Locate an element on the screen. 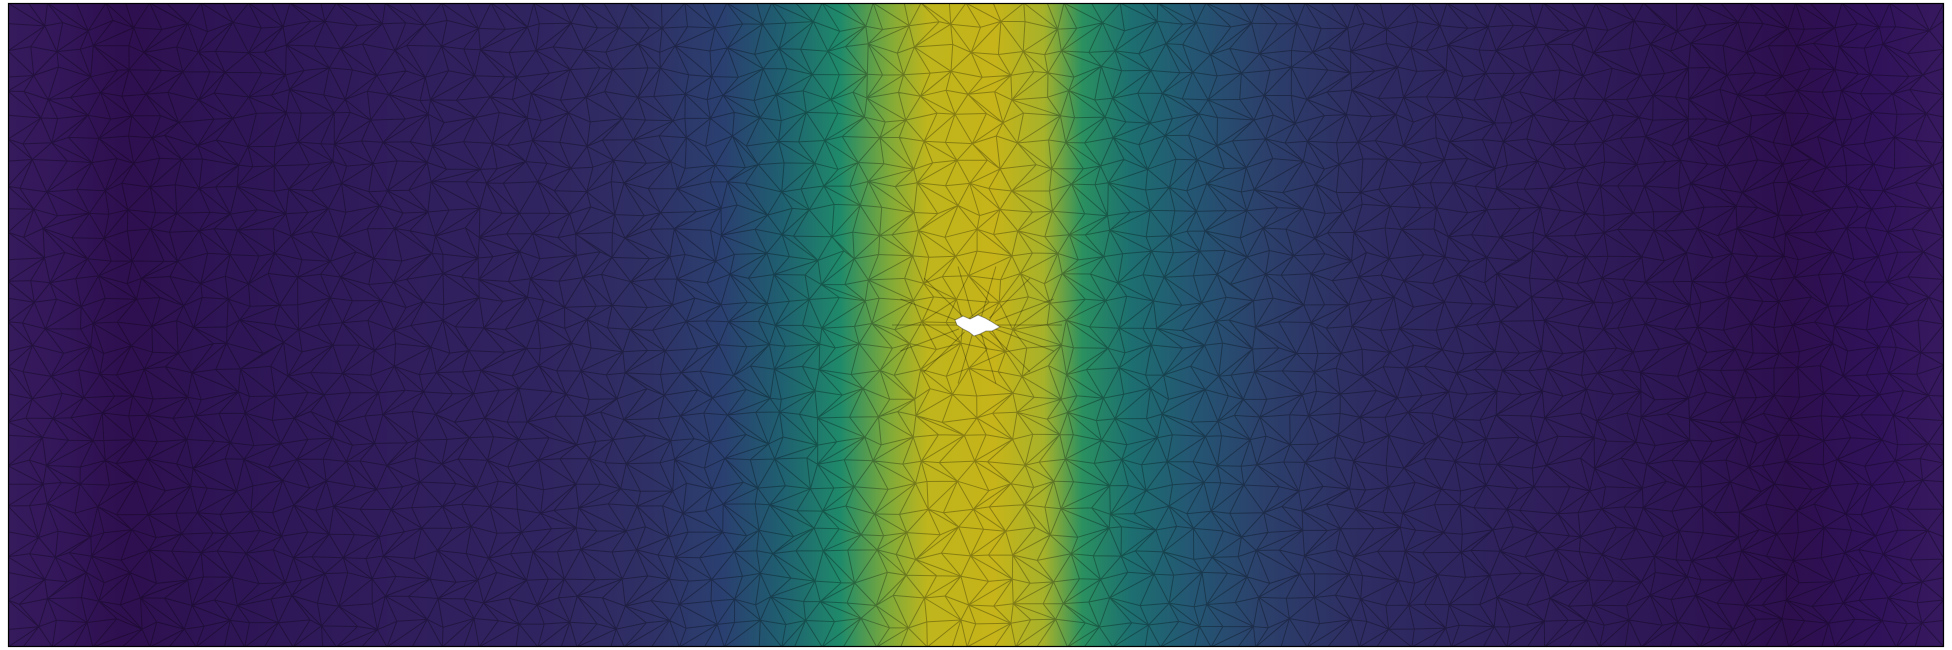 The height and width of the screenshot is (650, 1952). mesh-refinement-lines is located at coordinates (977, 325).